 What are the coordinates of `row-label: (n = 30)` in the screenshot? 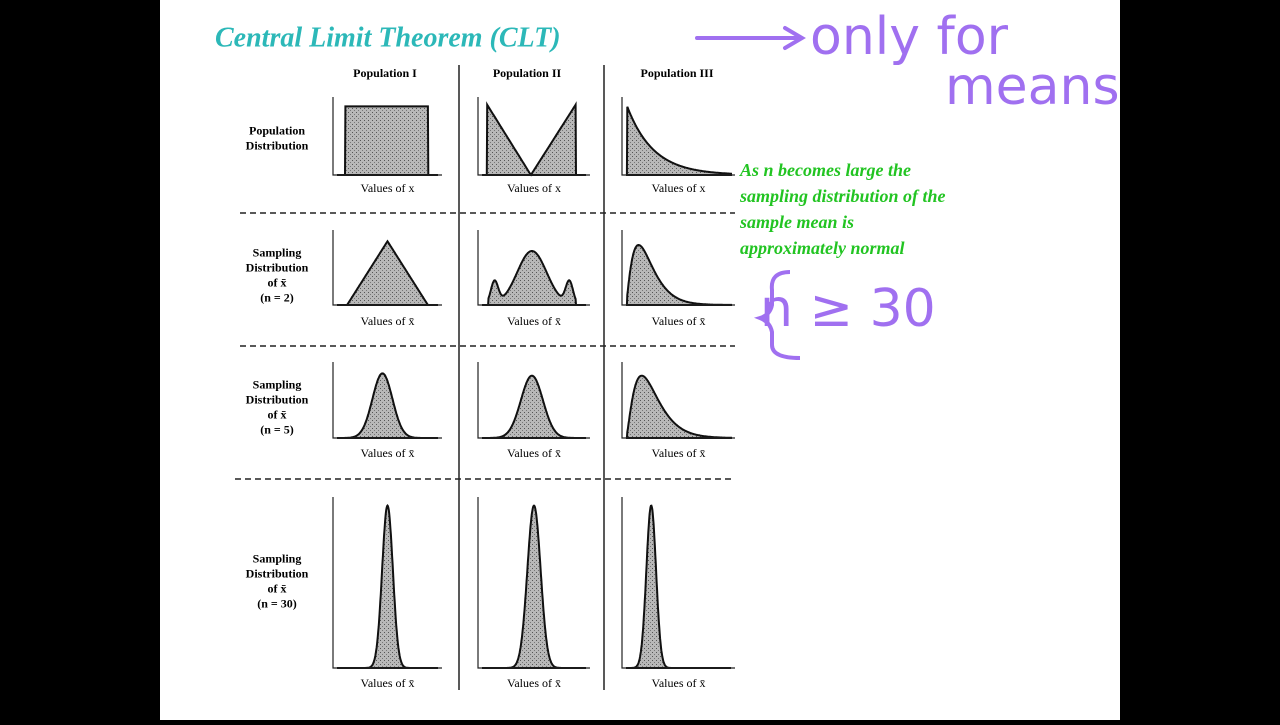 It's located at (277, 603).